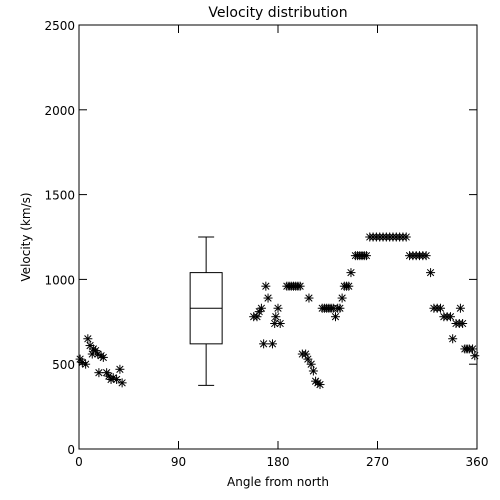  What do you see at coordinates (59, 196) in the screenshot?
I see `y-tick-label: 1500` at bounding box center [59, 196].